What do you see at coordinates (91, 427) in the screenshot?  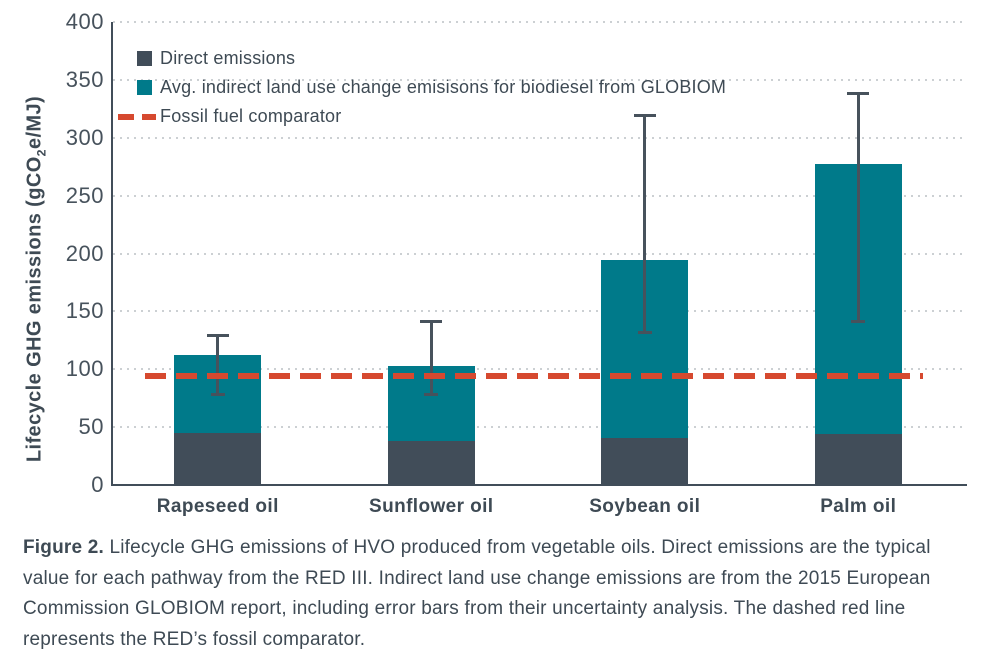 I see `y-tick-label: 50` at bounding box center [91, 427].